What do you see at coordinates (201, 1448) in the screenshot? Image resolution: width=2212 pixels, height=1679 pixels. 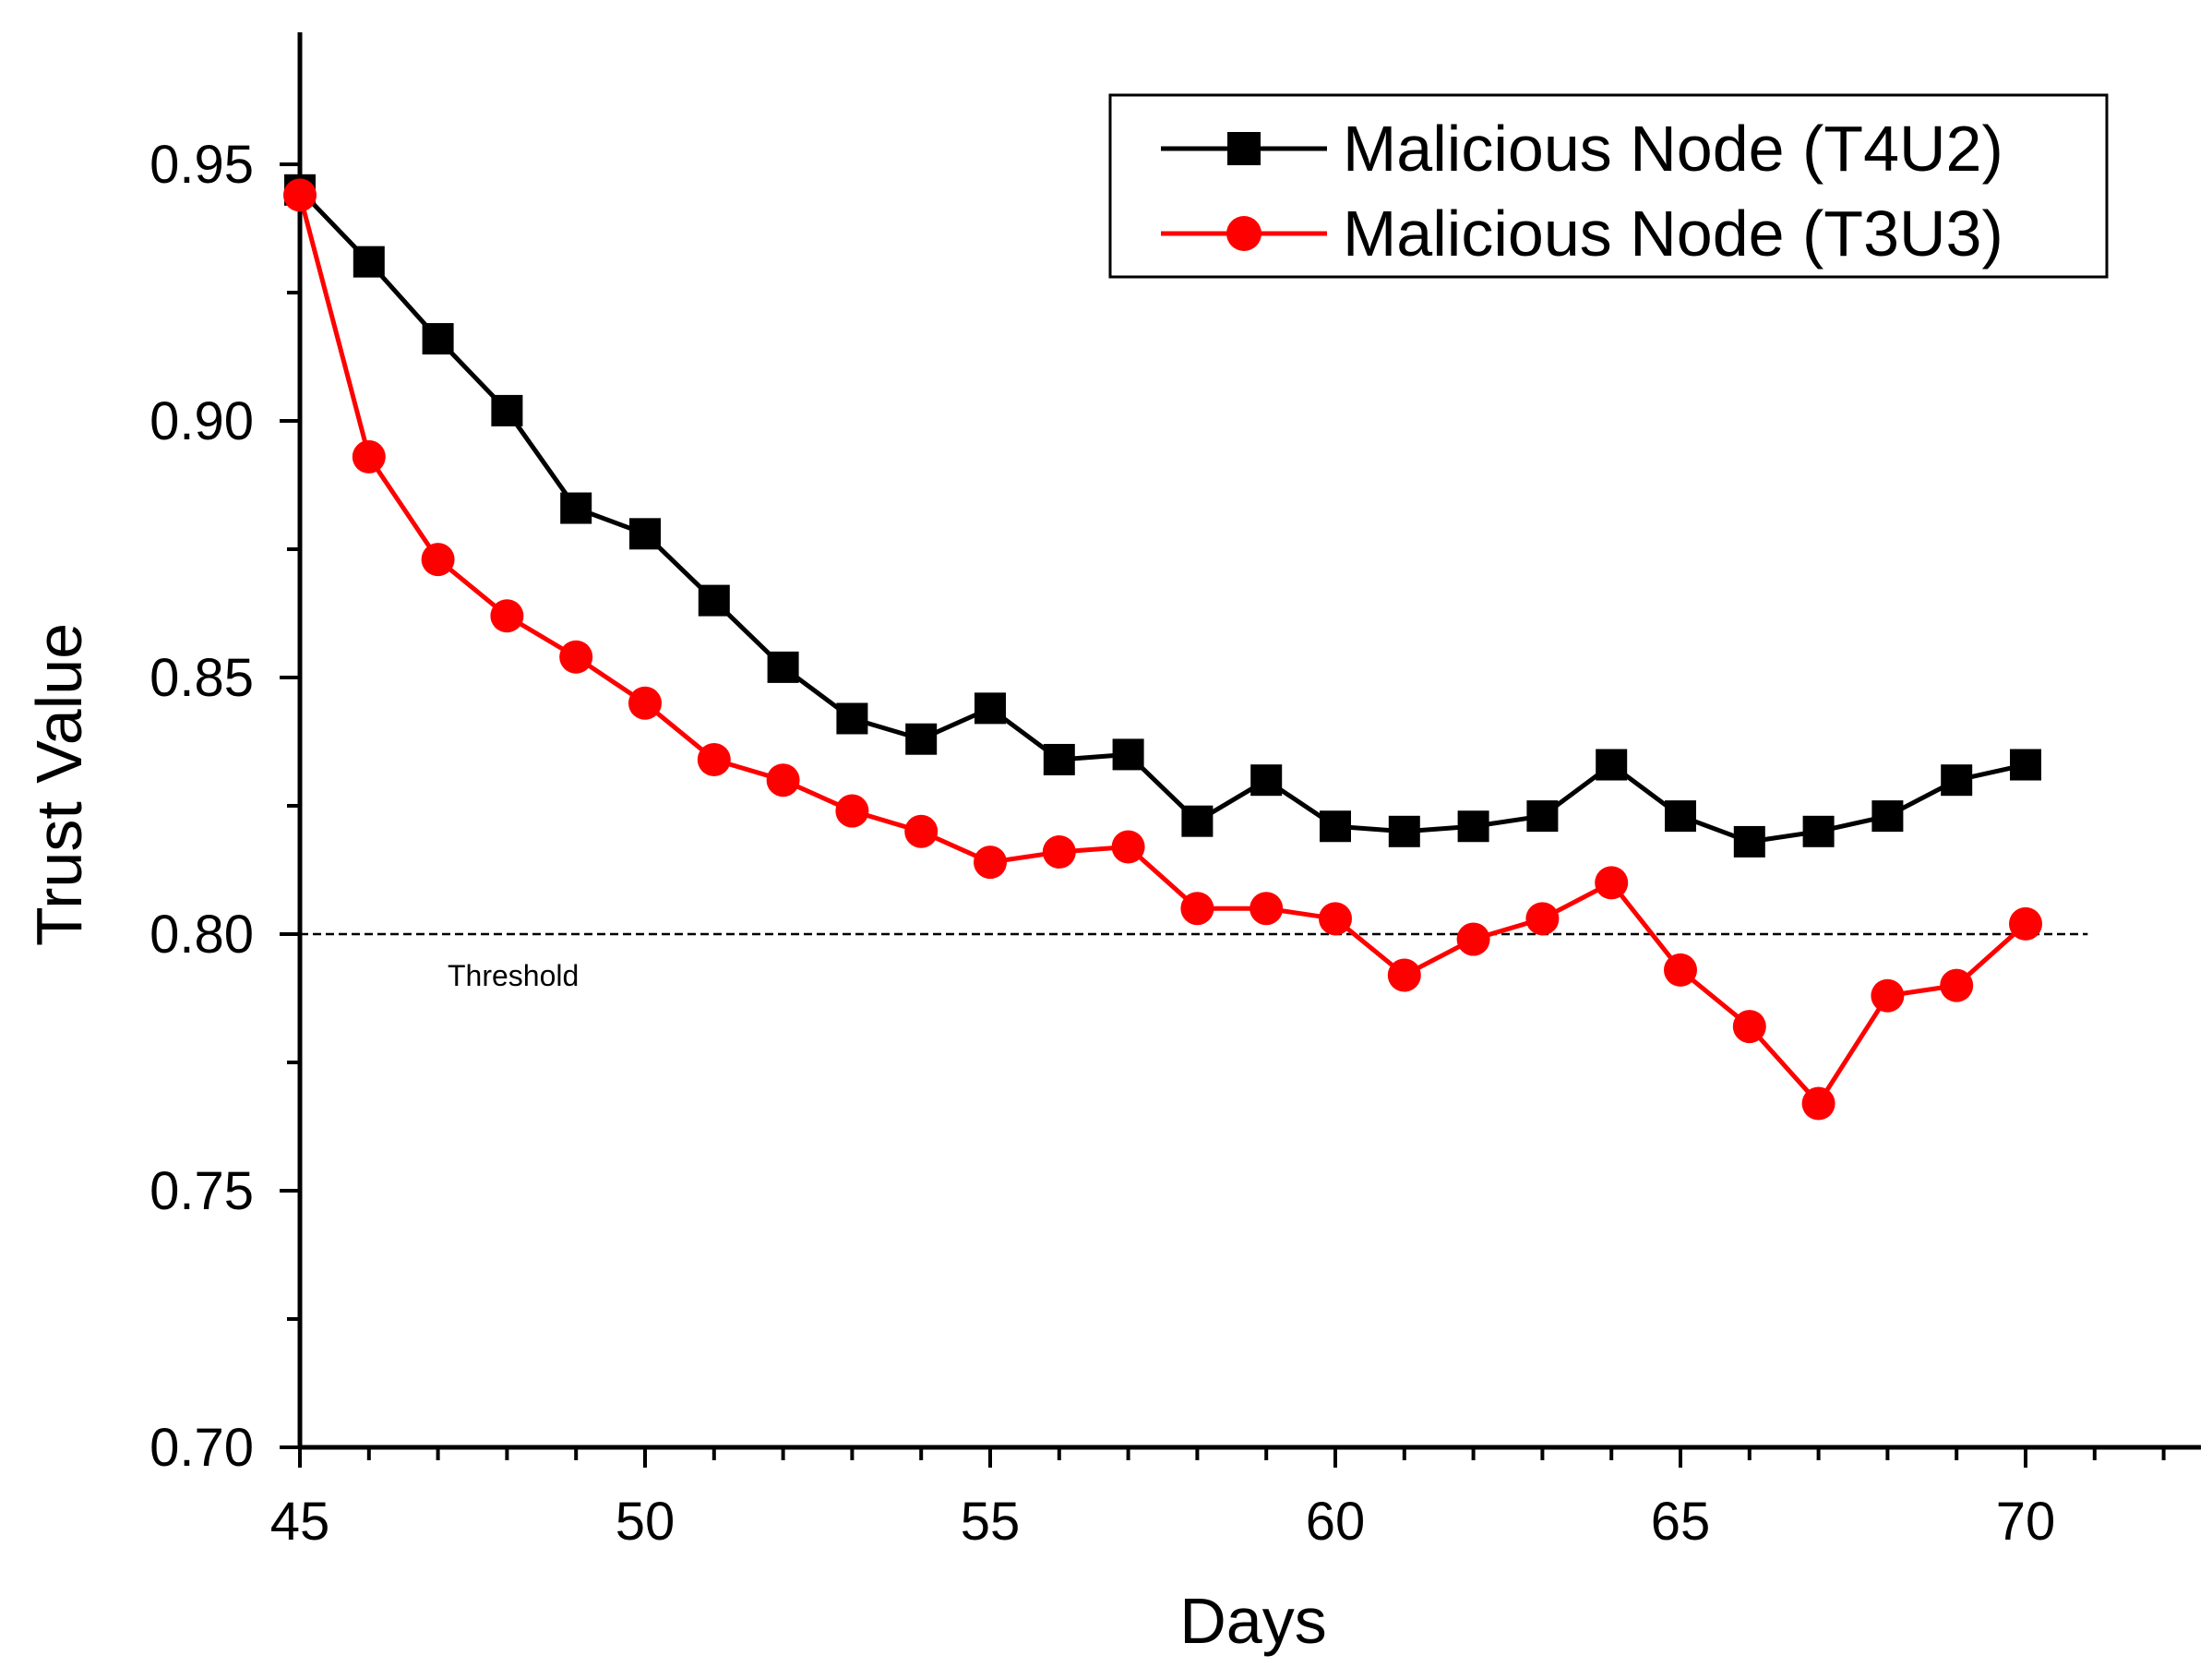 I see `y-tick-label: 0.70` at bounding box center [201, 1448].